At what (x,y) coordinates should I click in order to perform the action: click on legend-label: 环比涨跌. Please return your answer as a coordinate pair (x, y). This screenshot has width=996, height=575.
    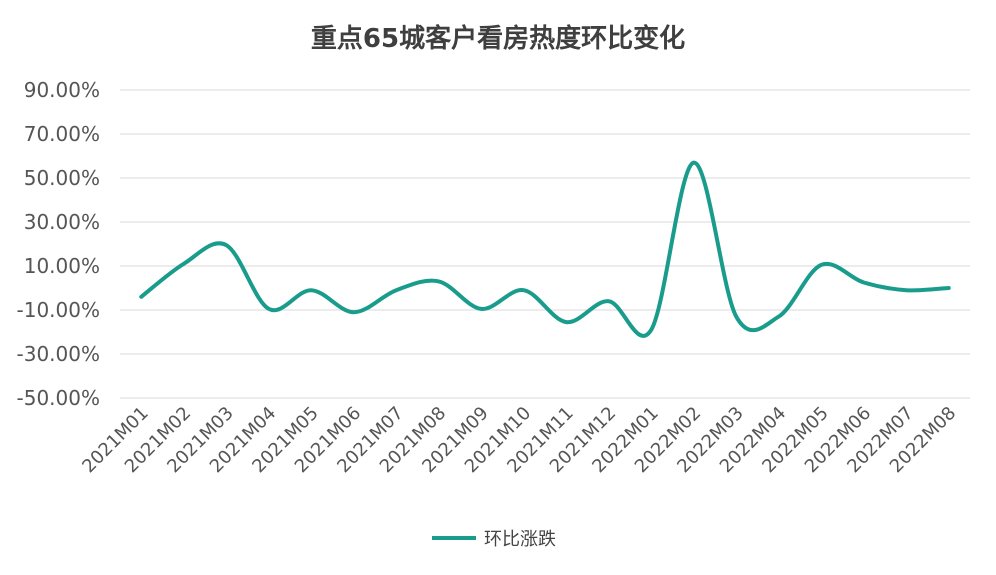
    Looking at the image, I should click on (520, 539).